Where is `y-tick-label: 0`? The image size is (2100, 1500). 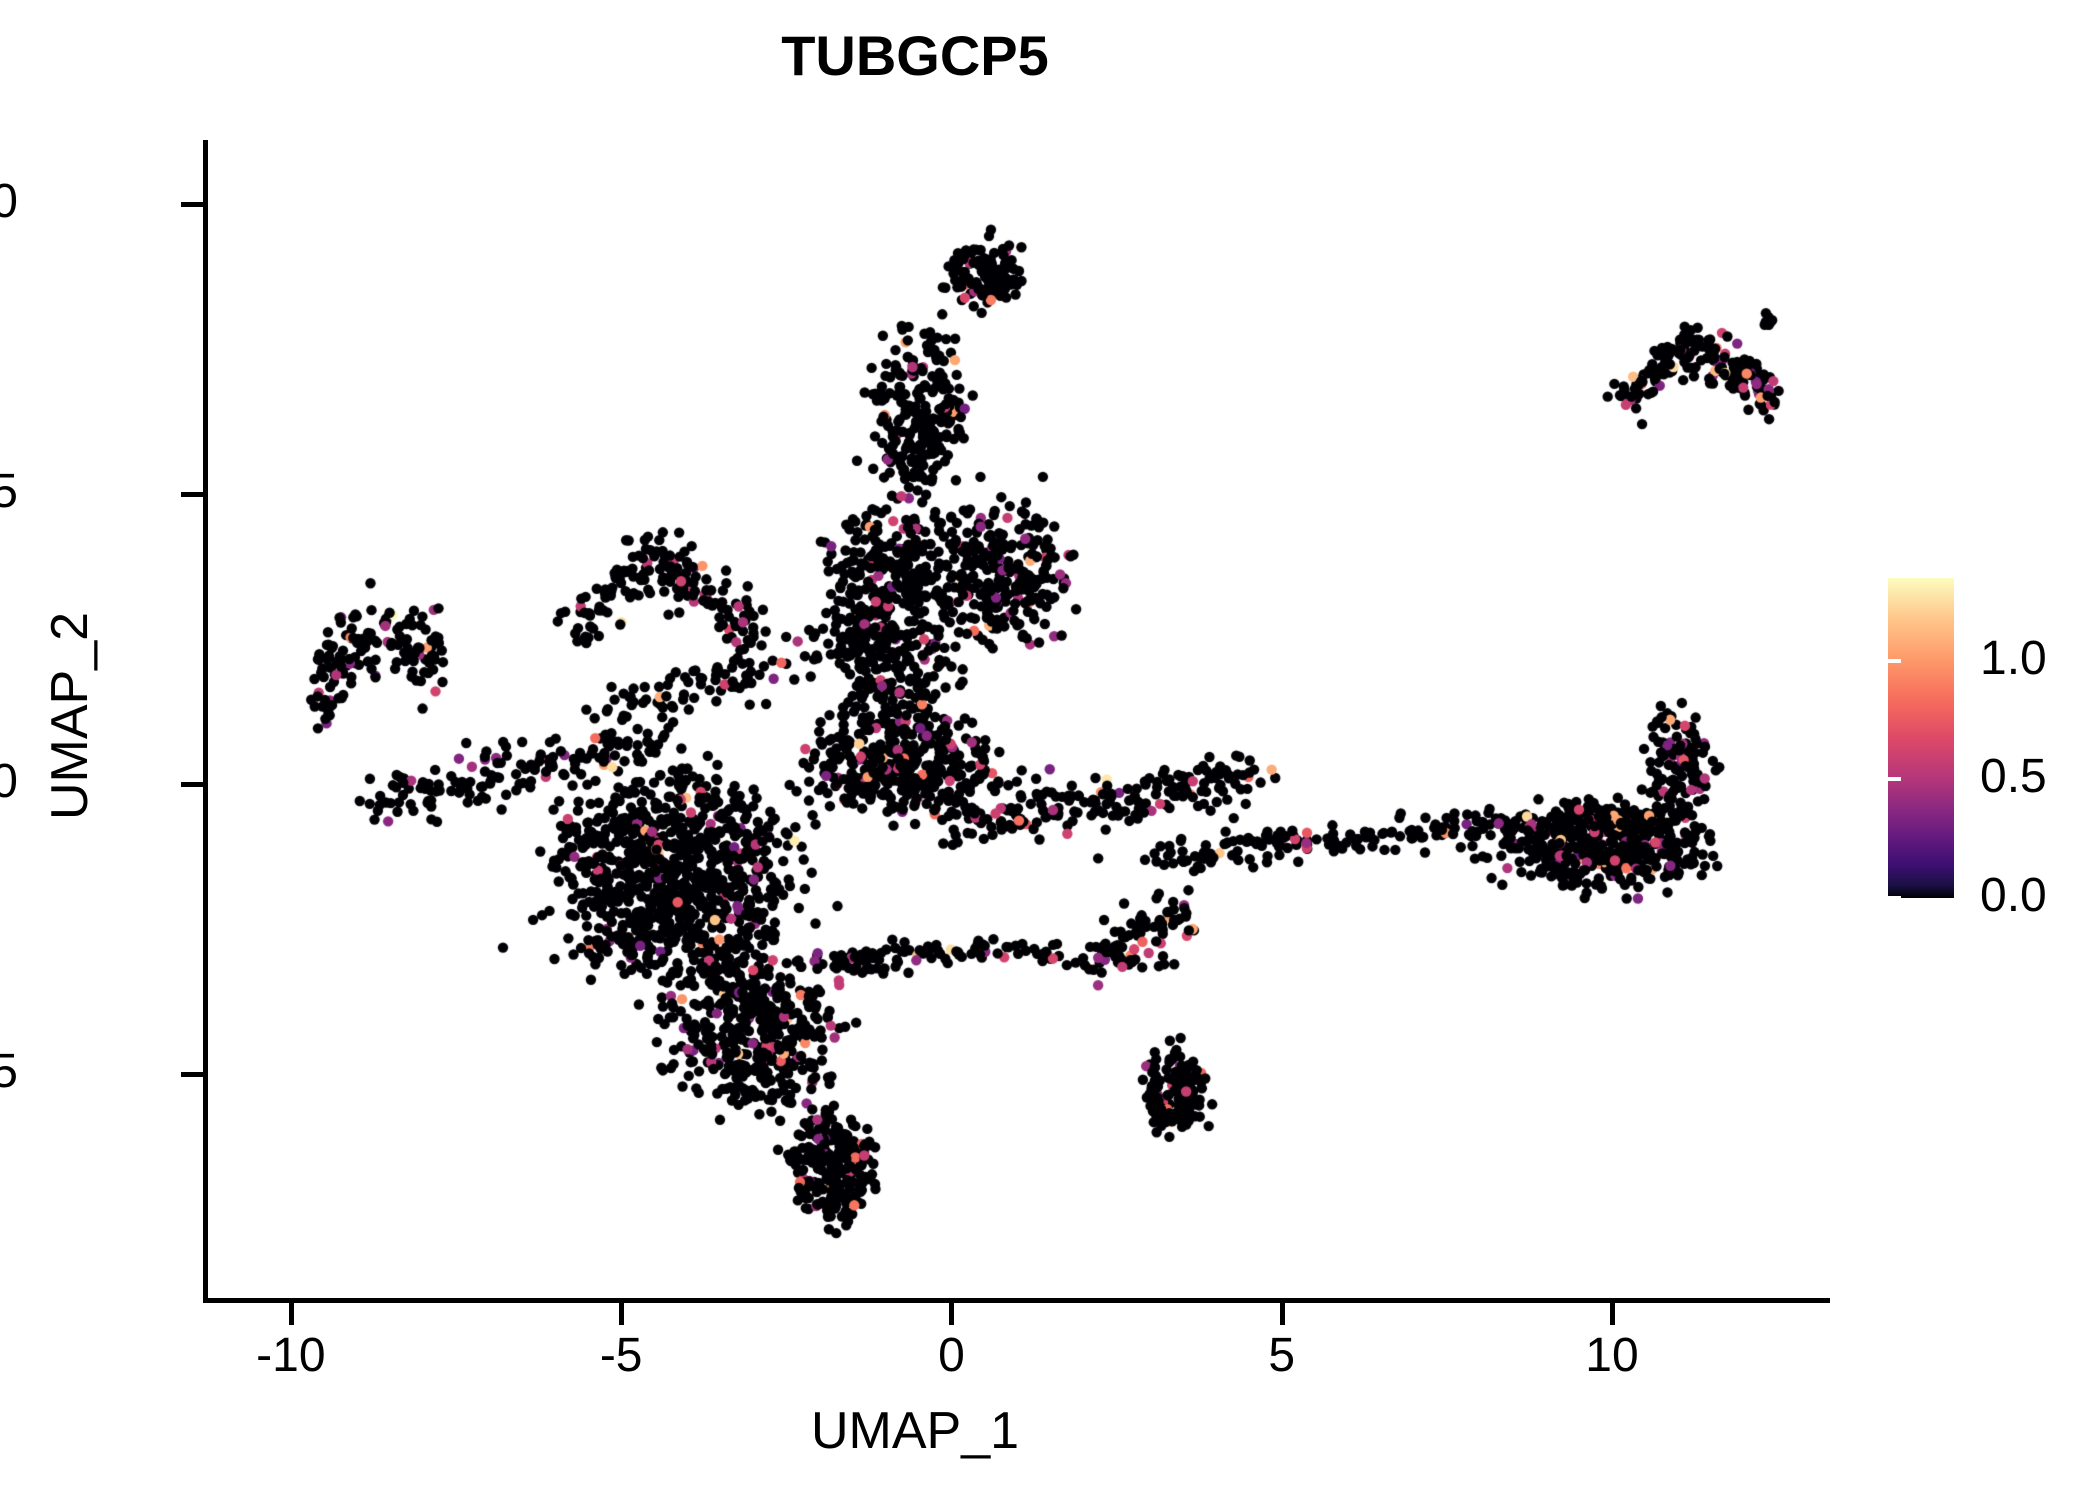 y-tick-label: 0 is located at coordinates (9, 781).